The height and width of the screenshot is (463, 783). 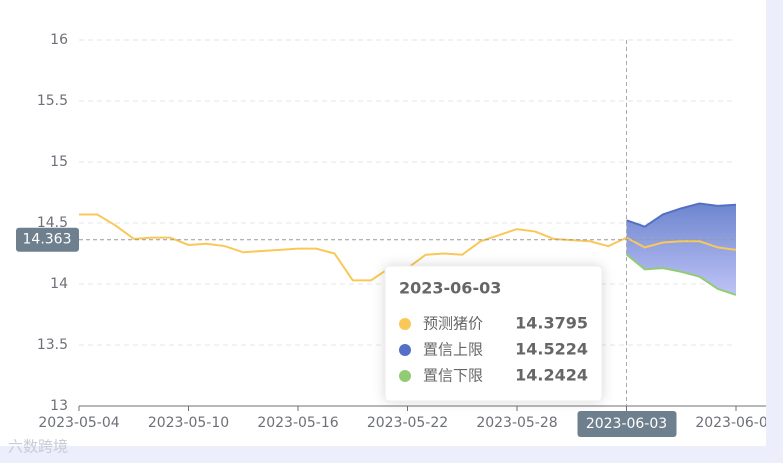 What do you see at coordinates (59, 284) in the screenshot?
I see `y-tick-label: 14` at bounding box center [59, 284].